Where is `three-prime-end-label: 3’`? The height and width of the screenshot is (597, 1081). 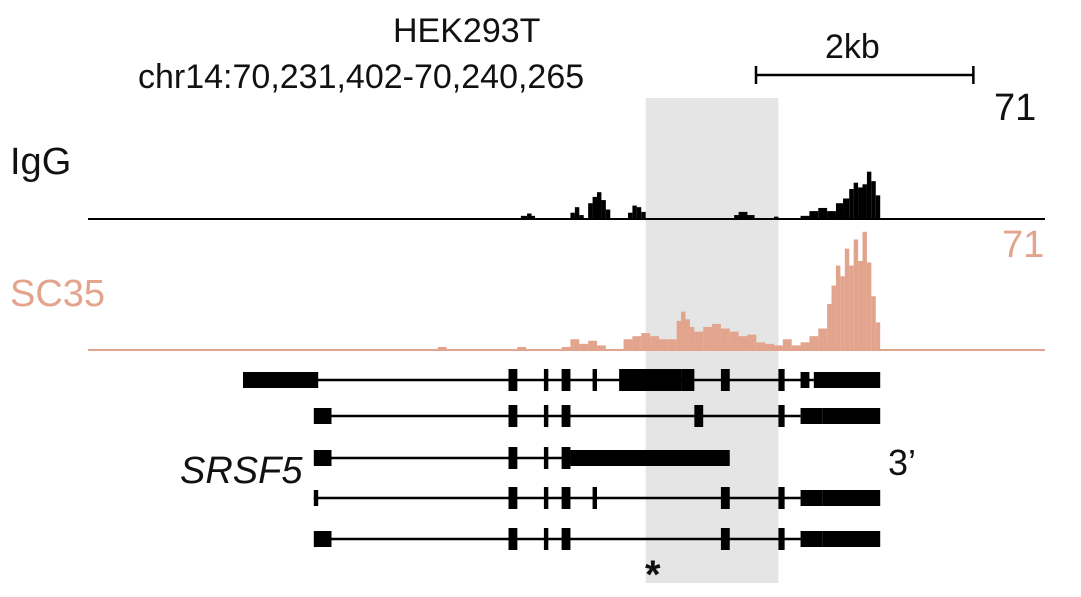
three-prime-end-label: 3’ is located at coordinates (902, 462).